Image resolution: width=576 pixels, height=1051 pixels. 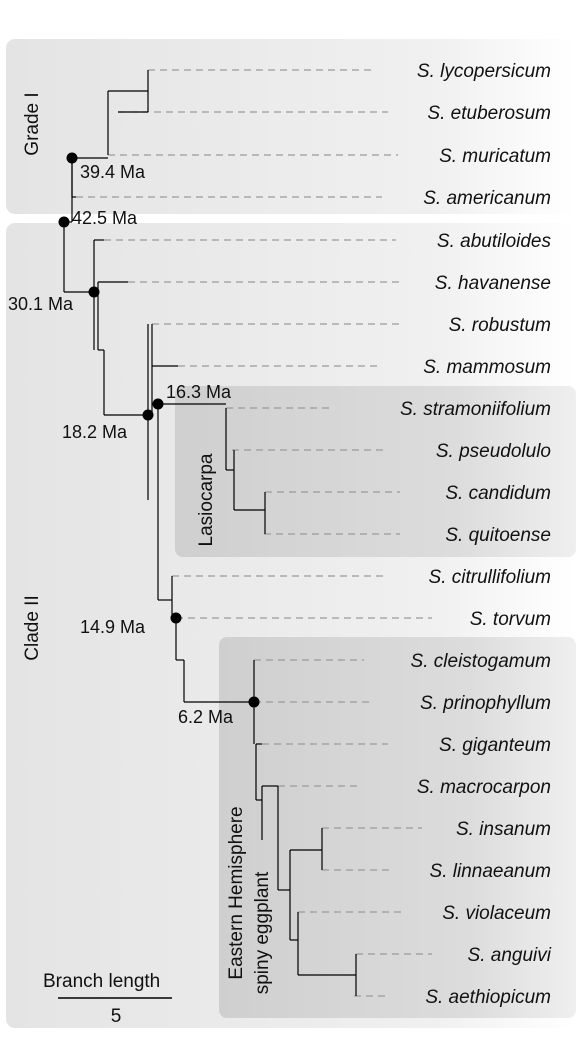 I want to click on taxon-label: S. stramoniifolium, so click(x=475, y=409).